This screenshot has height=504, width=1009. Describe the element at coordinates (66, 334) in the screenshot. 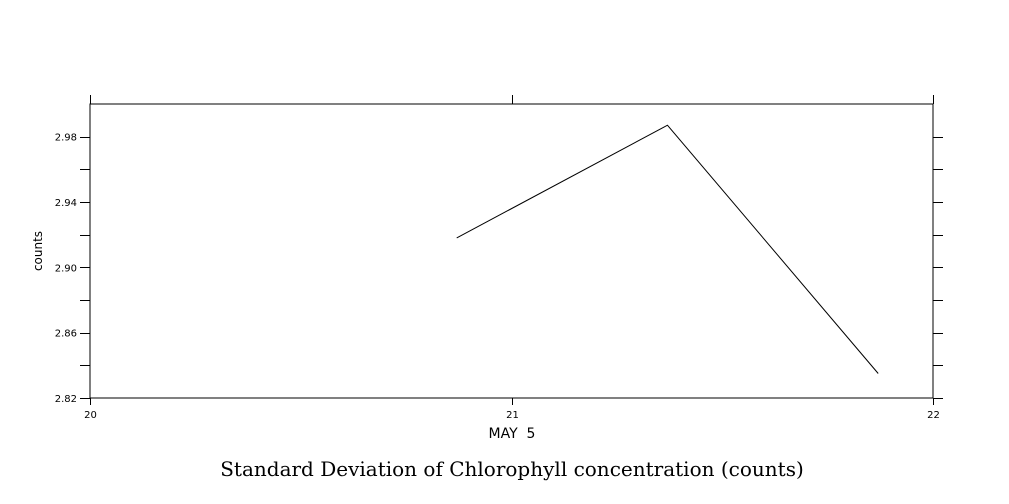

I see `y-tick-label: 2.86` at that location.